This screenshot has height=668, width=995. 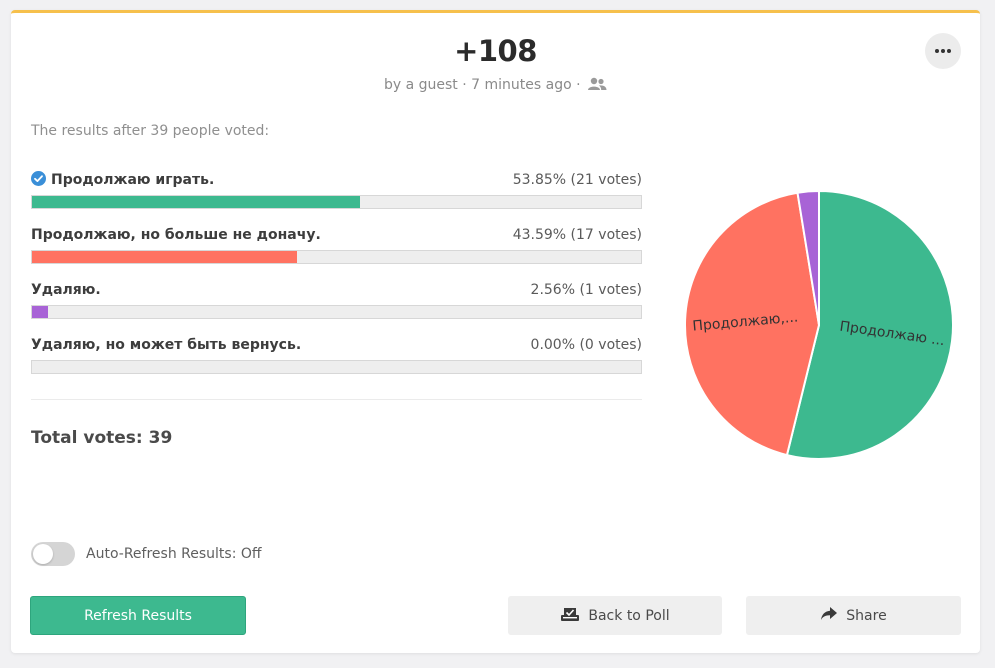 I want to click on result-option-percent: 43.59% (17 votes), so click(x=577, y=235).